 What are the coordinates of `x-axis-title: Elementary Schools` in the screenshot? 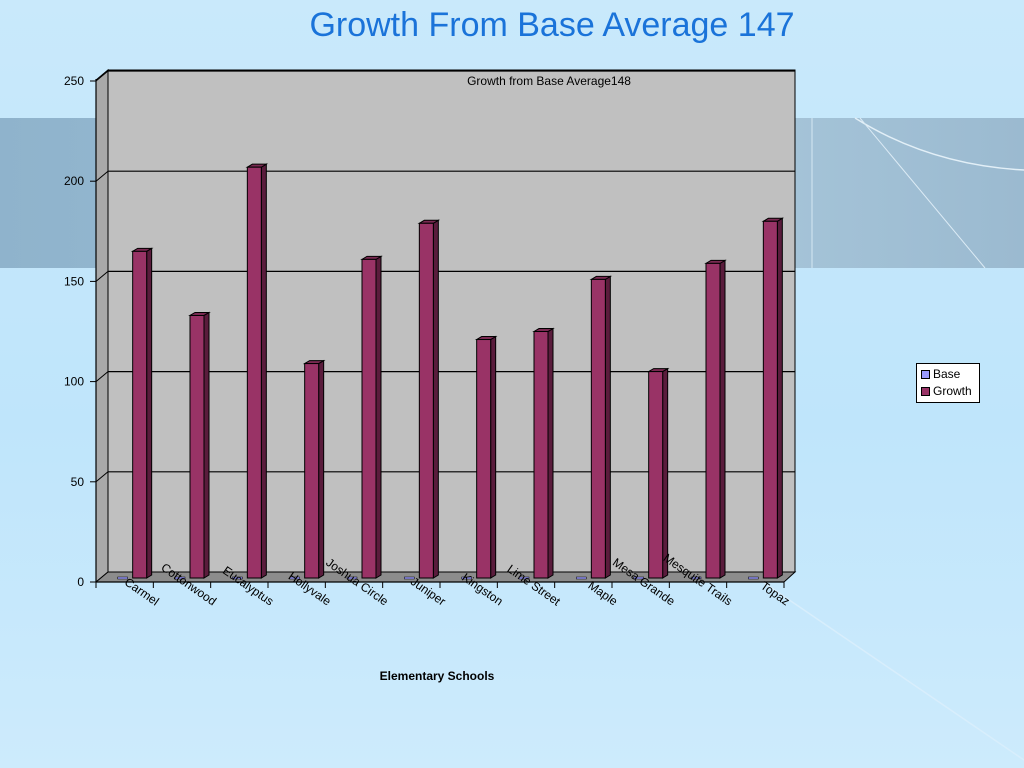 It's located at (437, 676).